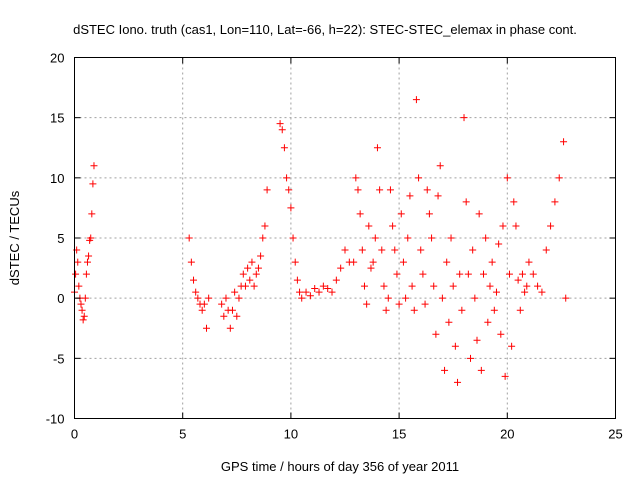 The height and width of the screenshot is (480, 640). I want to click on x-tick-label: 0, so click(74, 434).